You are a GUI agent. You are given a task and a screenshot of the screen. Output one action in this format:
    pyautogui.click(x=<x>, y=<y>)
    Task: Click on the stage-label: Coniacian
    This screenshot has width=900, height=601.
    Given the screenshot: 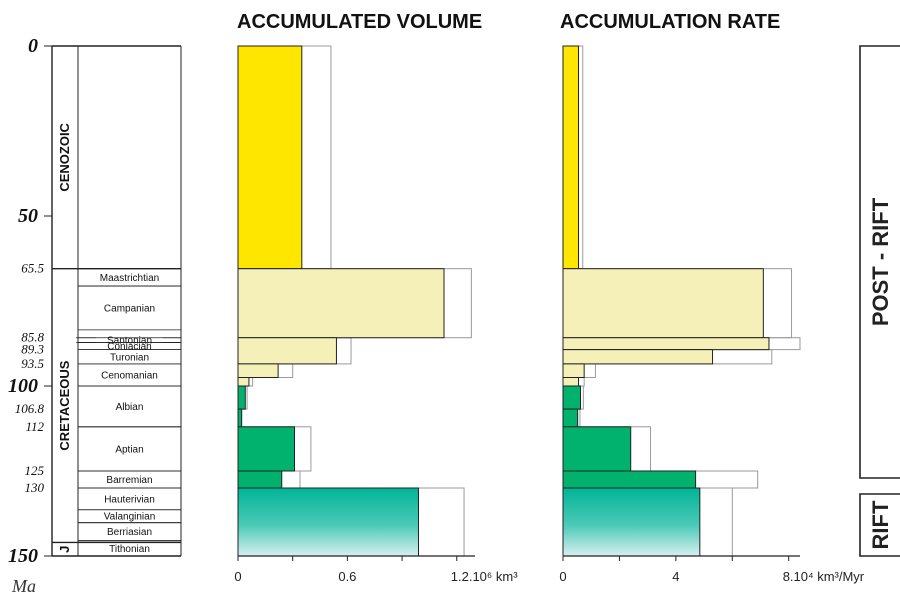 What is the action you would take?
    pyautogui.click(x=129, y=347)
    